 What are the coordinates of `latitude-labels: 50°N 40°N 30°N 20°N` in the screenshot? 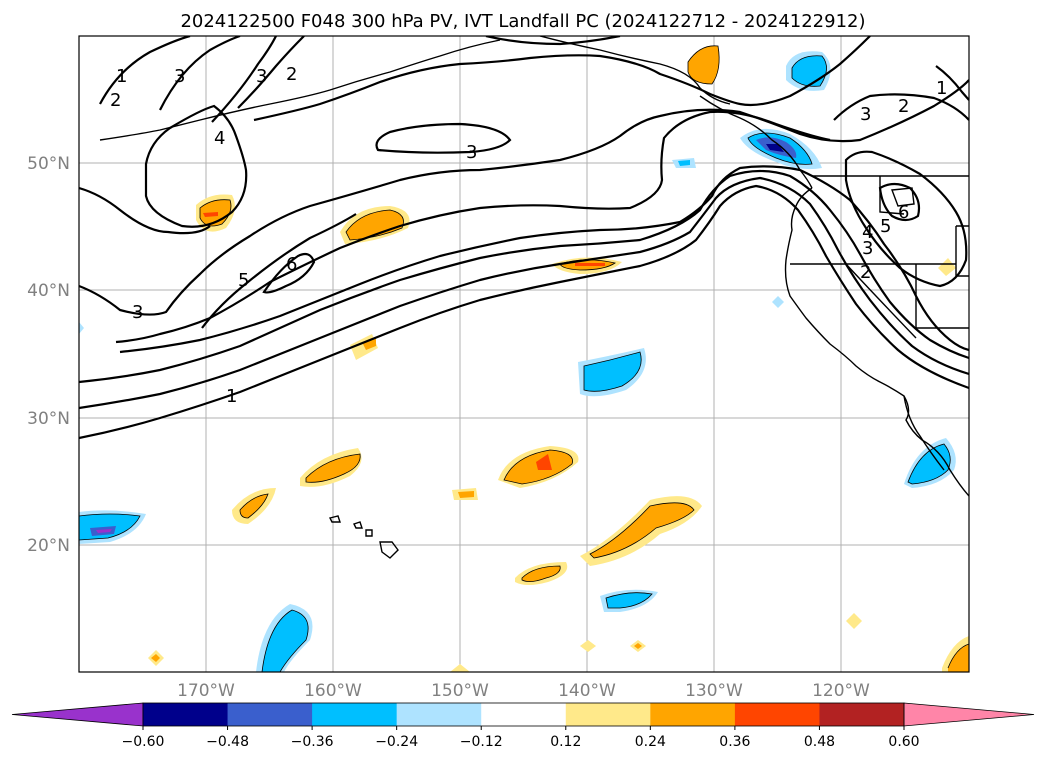 It's located at (48, 355).